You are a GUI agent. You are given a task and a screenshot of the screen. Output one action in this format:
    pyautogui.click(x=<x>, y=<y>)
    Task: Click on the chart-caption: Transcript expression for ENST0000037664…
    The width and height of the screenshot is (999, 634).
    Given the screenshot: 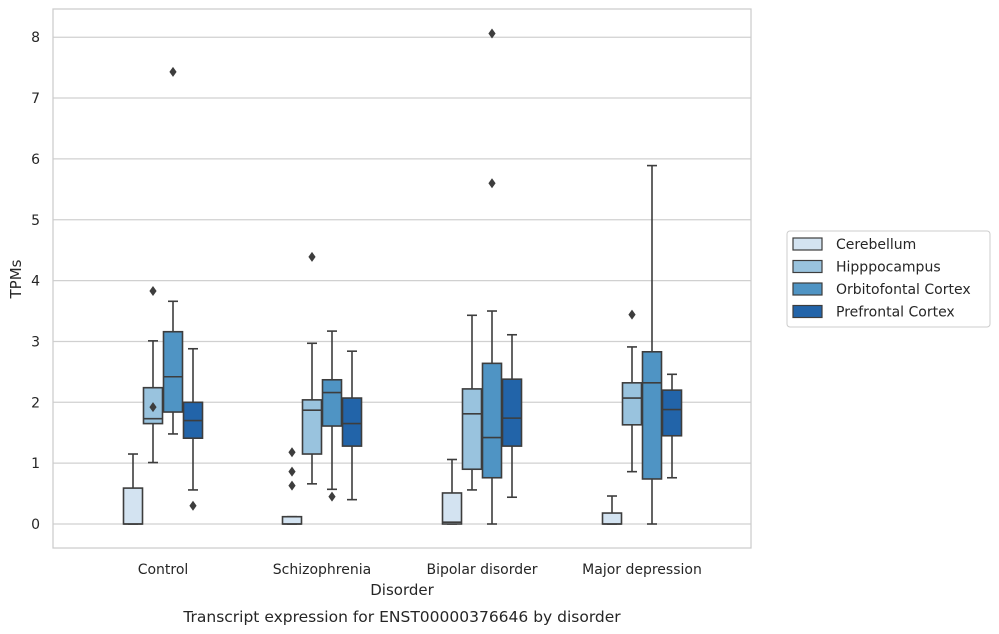 What is the action you would take?
    pyautogui.click(x=401, y=617)
    